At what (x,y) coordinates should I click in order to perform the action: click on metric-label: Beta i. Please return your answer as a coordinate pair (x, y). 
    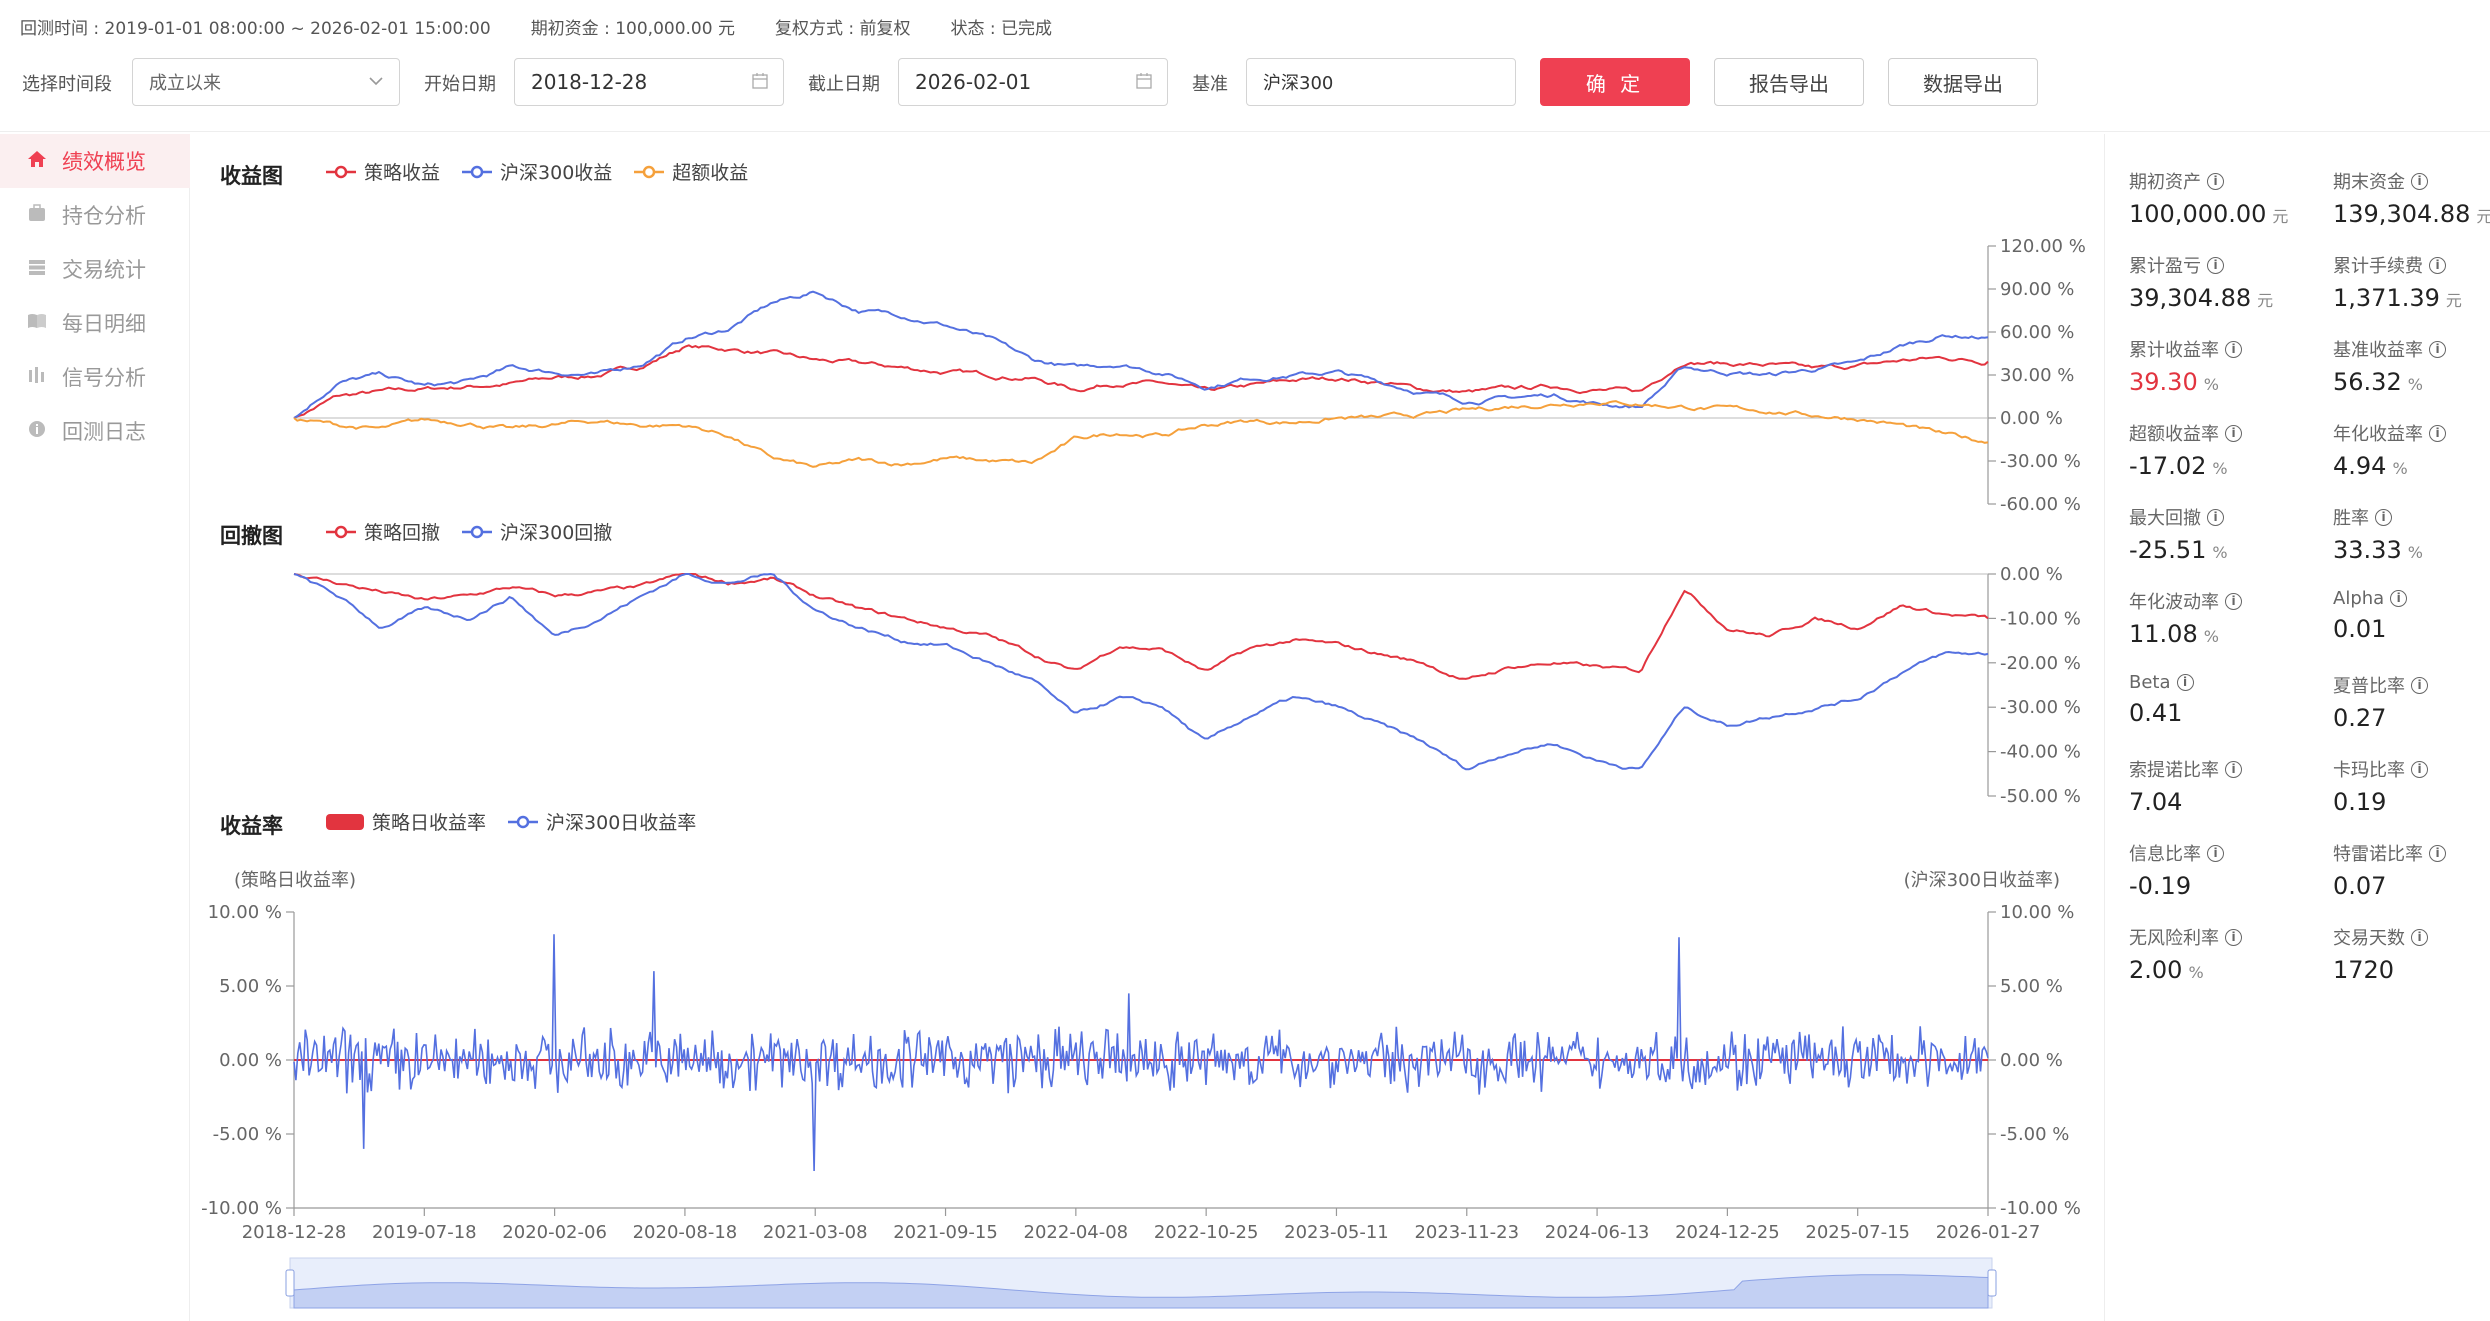
    Looking at the image, I should click on (2224, 682).